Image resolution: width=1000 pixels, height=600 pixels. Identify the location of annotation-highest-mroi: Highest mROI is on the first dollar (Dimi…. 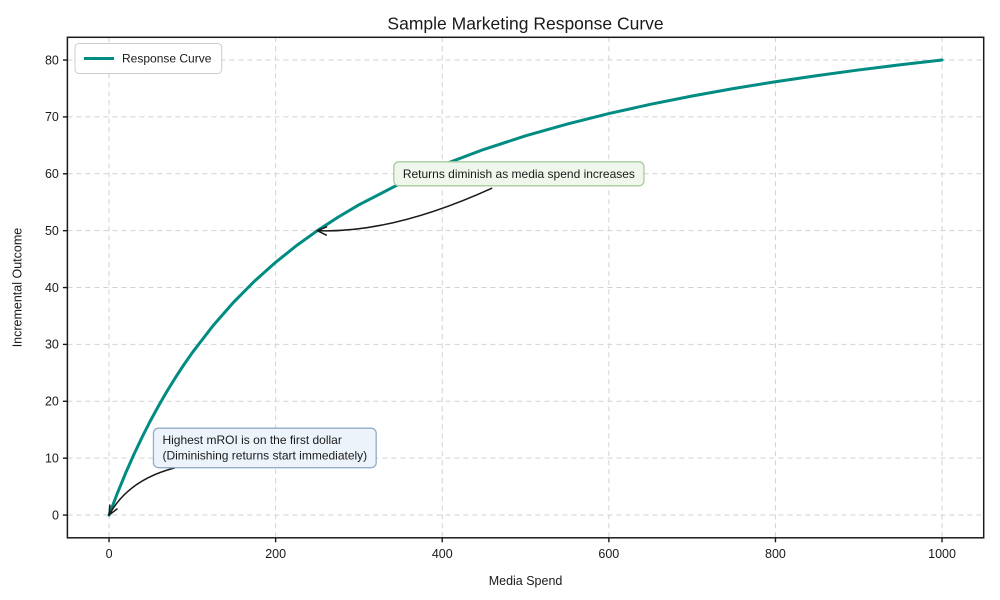
(264, 448).